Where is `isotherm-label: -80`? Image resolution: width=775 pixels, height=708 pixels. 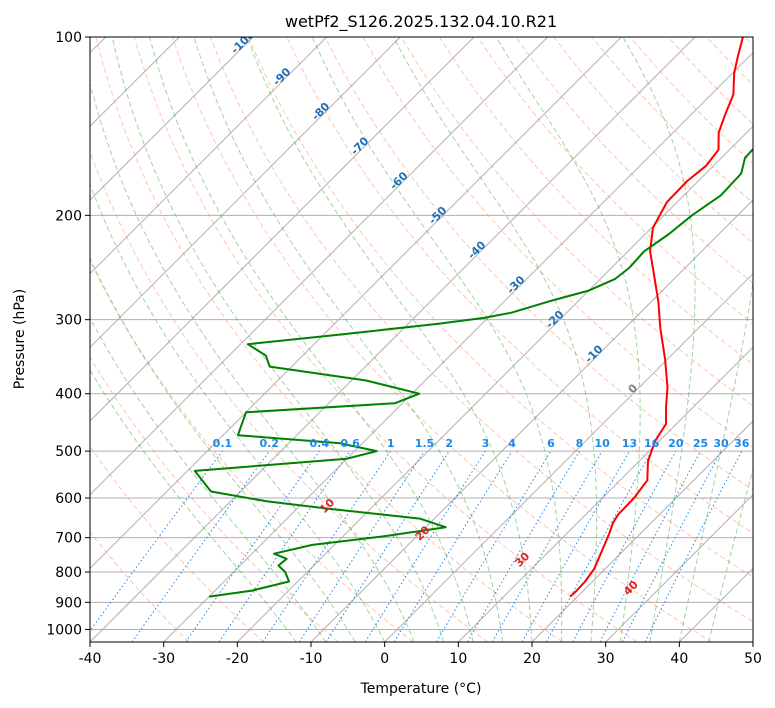
isotherm-label: -80 is located at coordinates (320, 111).